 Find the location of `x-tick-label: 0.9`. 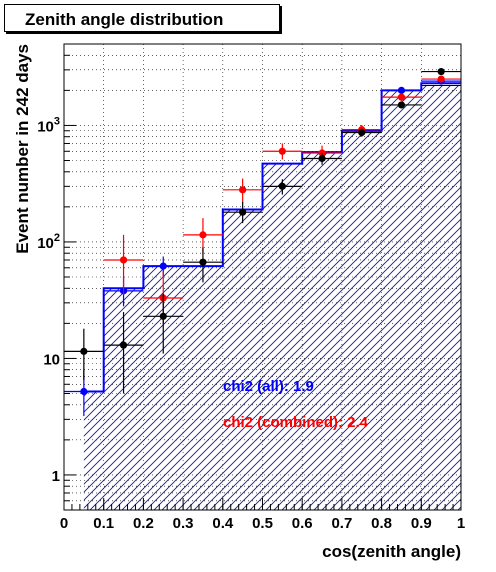

x-tick-label: 0.9 is located at coordinates (421, 523).